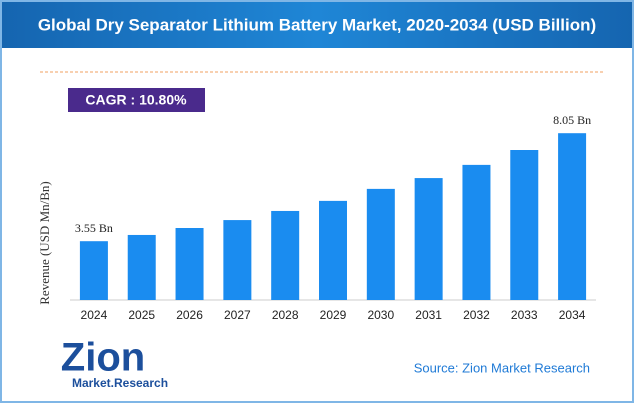 The height and width of the screenshot is (403, 634). I want to click on x-tick-label: 2029, so click(333, 315).